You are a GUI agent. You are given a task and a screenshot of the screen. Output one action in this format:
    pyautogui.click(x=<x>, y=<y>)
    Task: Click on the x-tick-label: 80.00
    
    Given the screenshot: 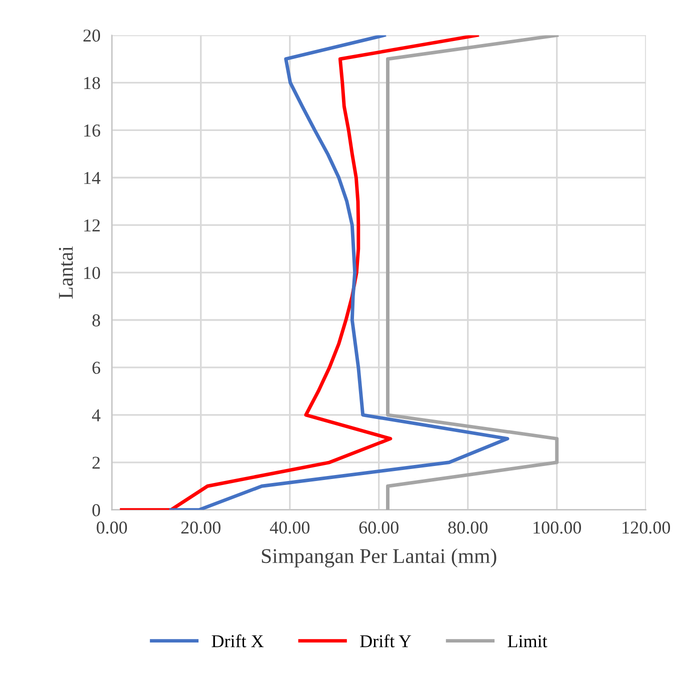 What is the action you would take?
    pyautogui.click(x=468, y=527)
    